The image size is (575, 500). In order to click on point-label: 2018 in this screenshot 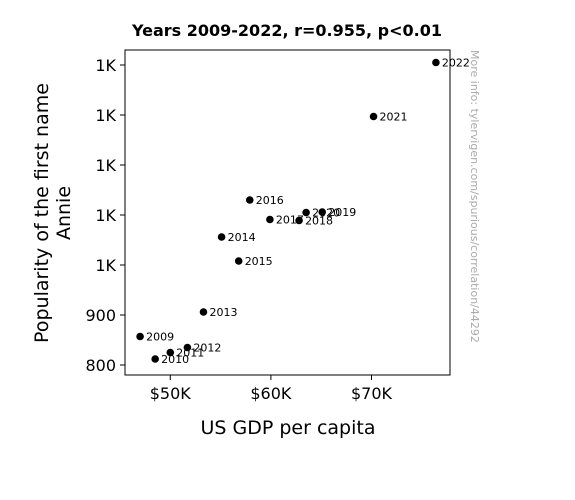, I will do `click(319, 221)`.